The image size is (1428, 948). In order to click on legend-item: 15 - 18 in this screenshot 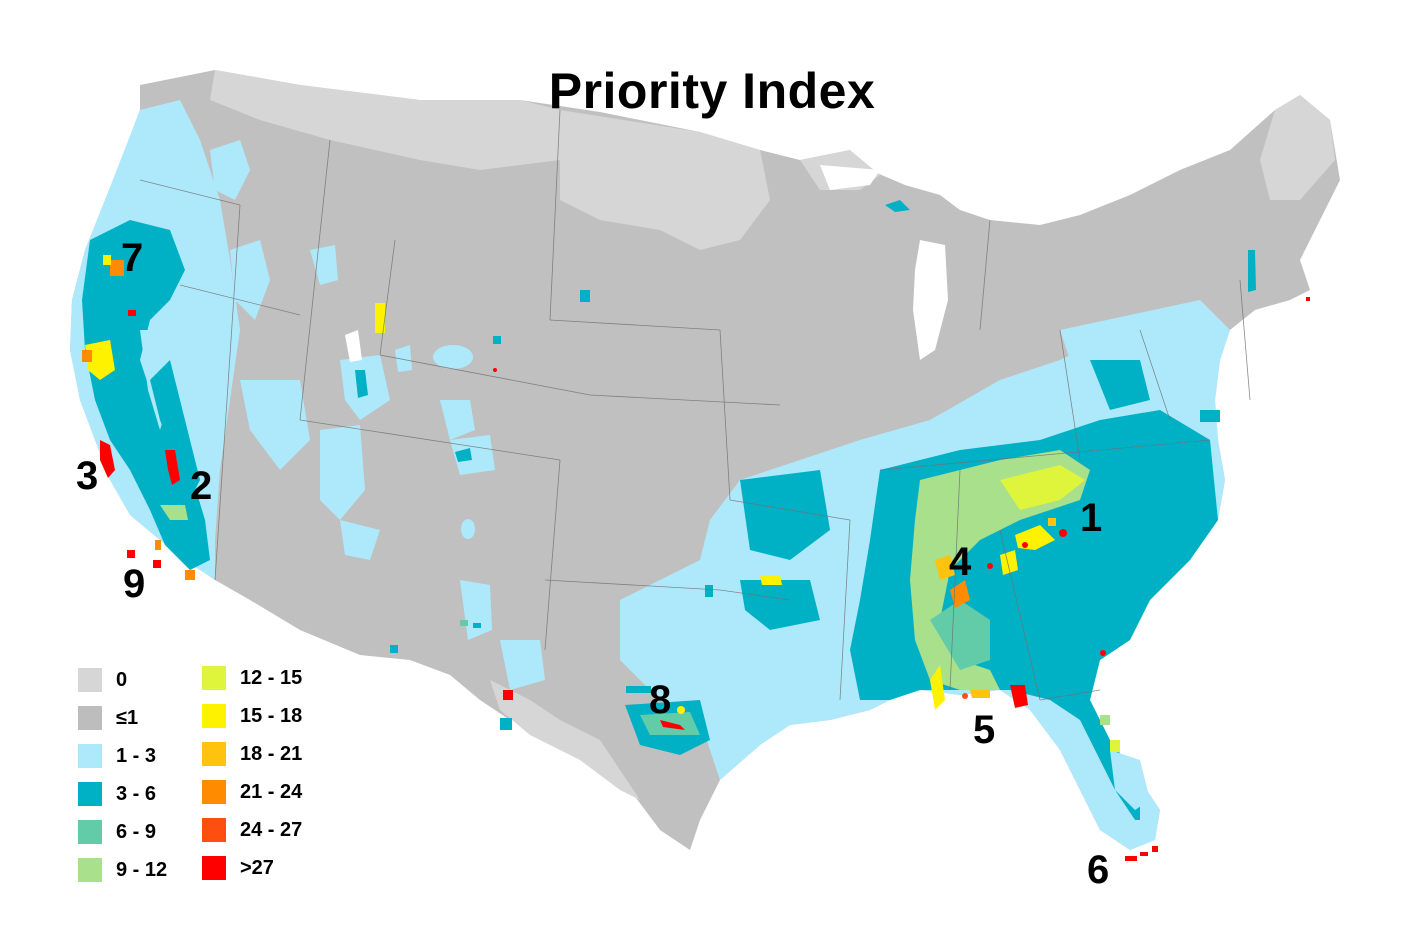, I will do `click(252, 716)`.